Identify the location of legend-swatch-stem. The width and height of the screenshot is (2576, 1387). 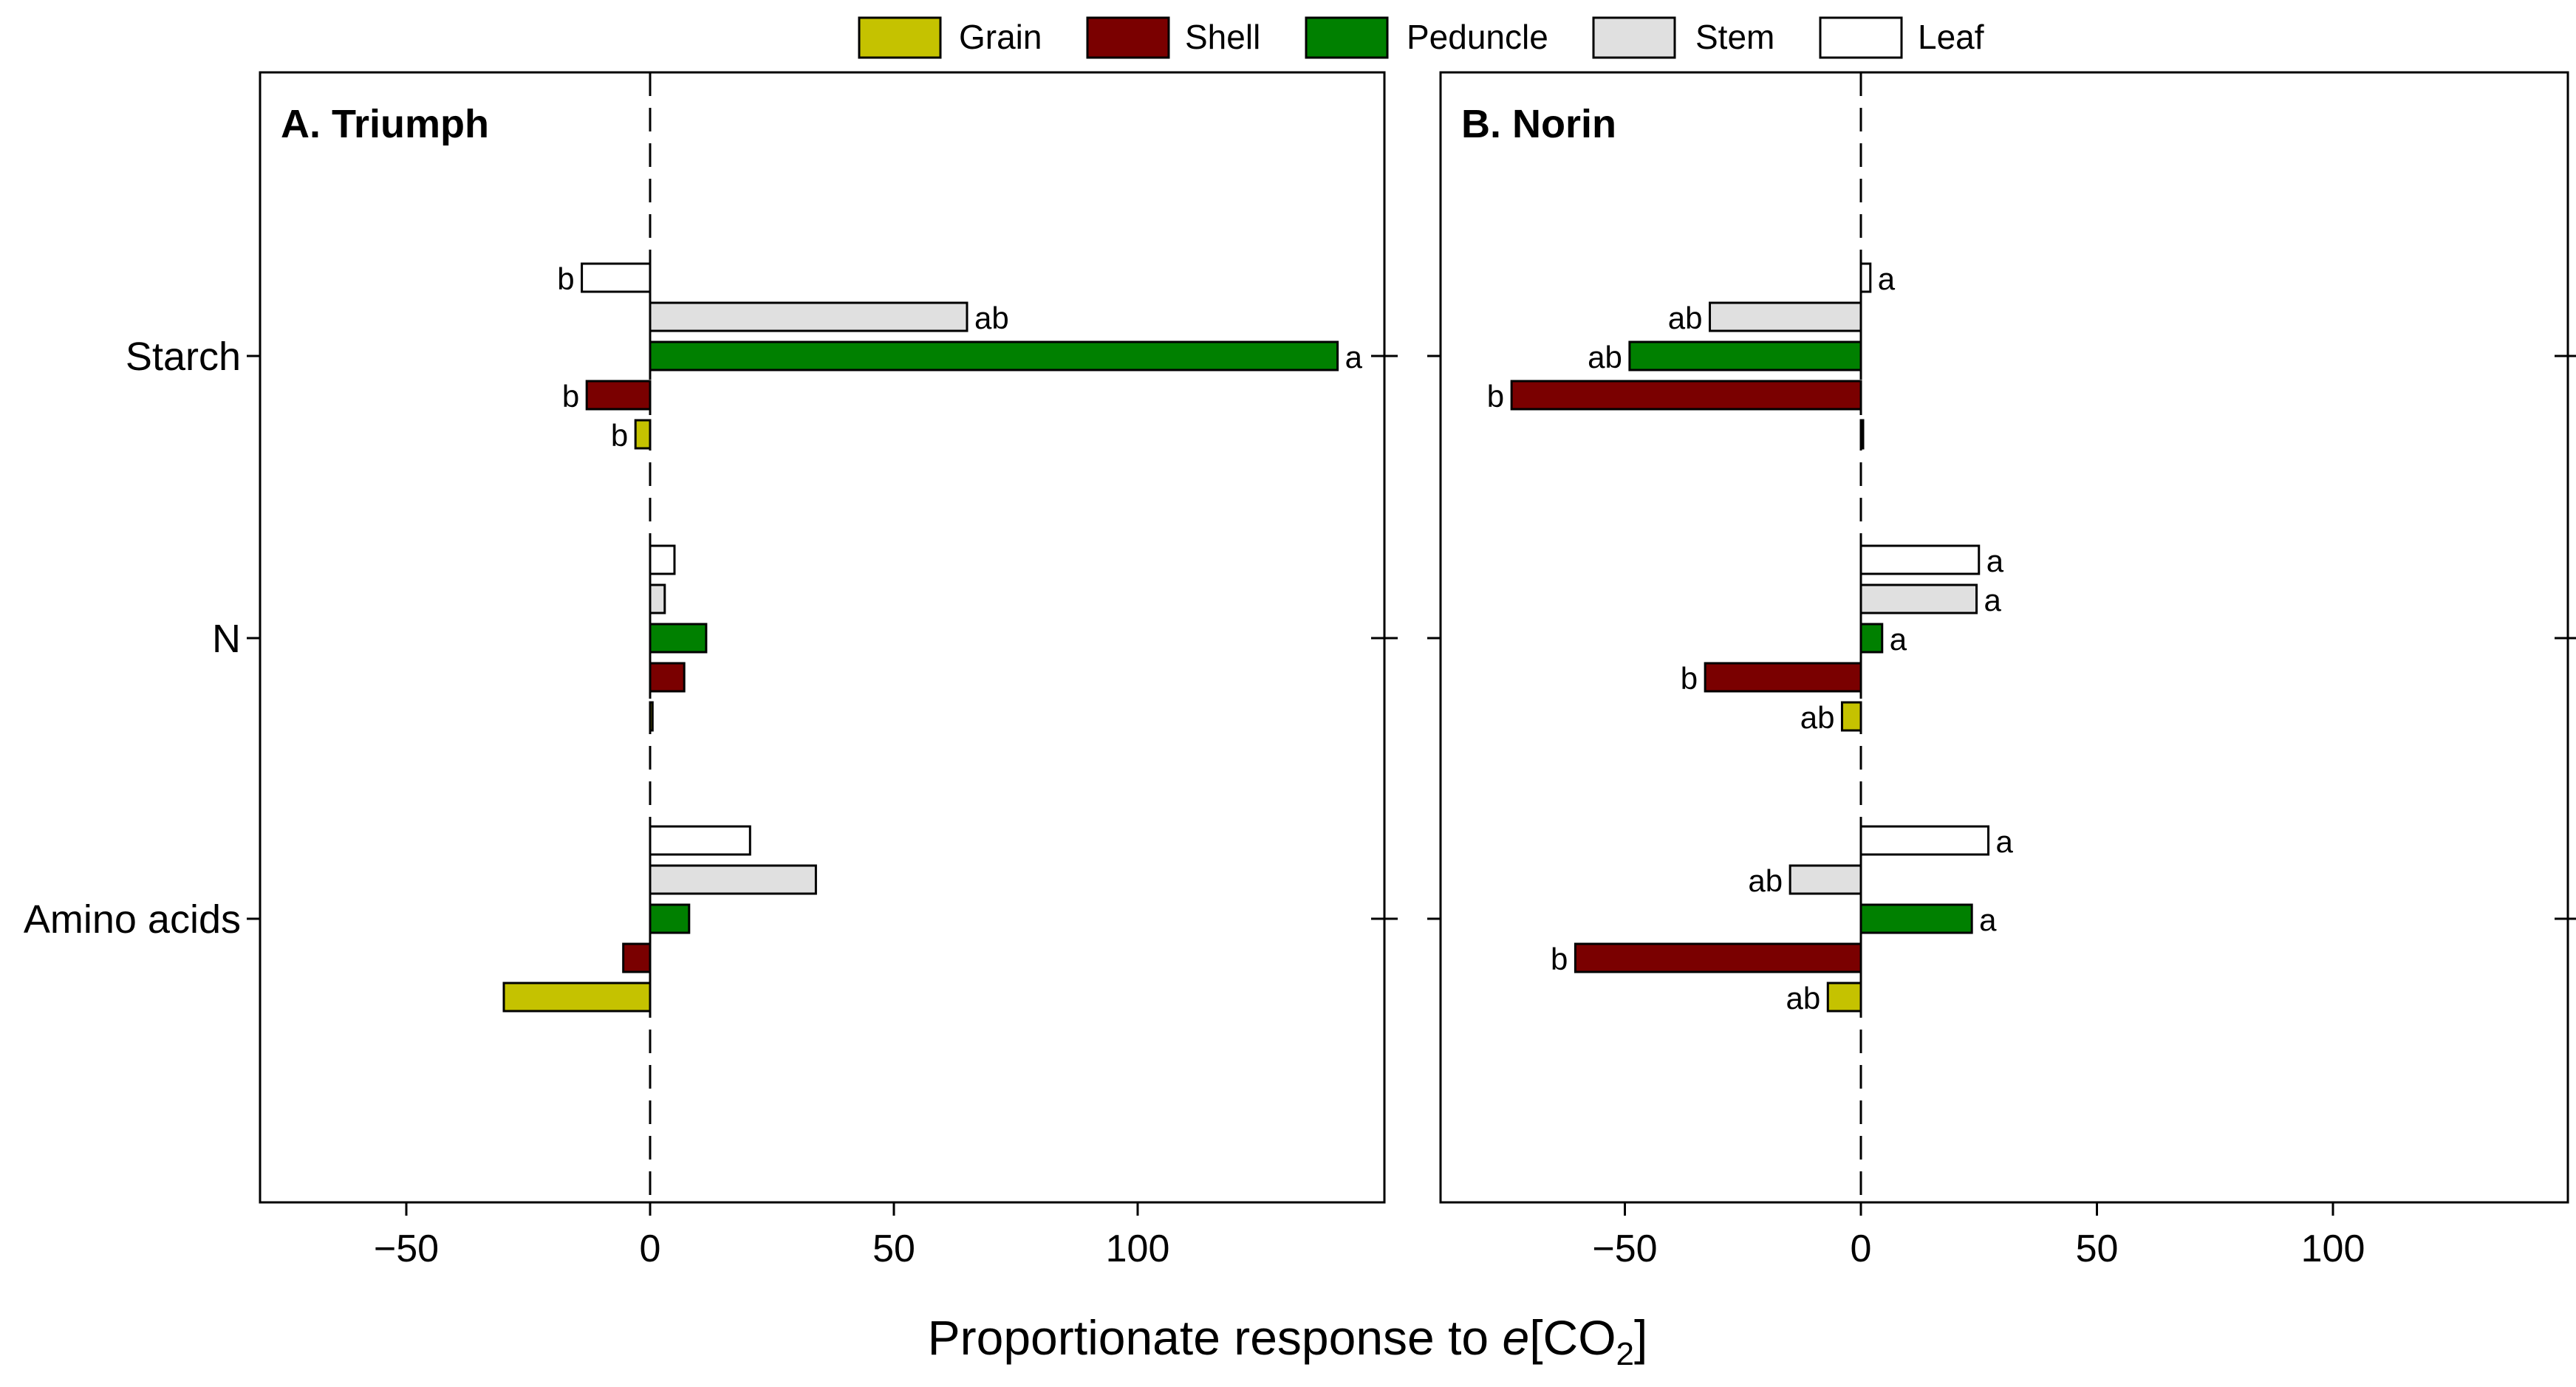
(1634, 37).